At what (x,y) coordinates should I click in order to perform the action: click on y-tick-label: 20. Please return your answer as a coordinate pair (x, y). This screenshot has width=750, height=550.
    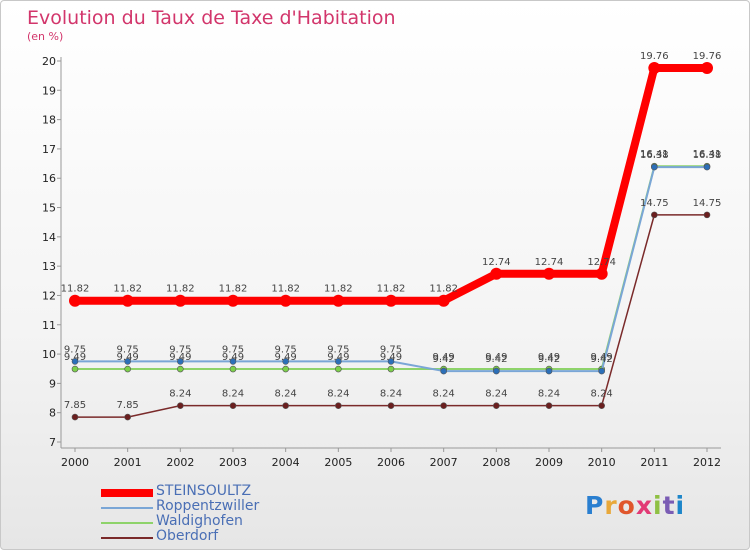
    Looking at the image, I should click on (49, 61).